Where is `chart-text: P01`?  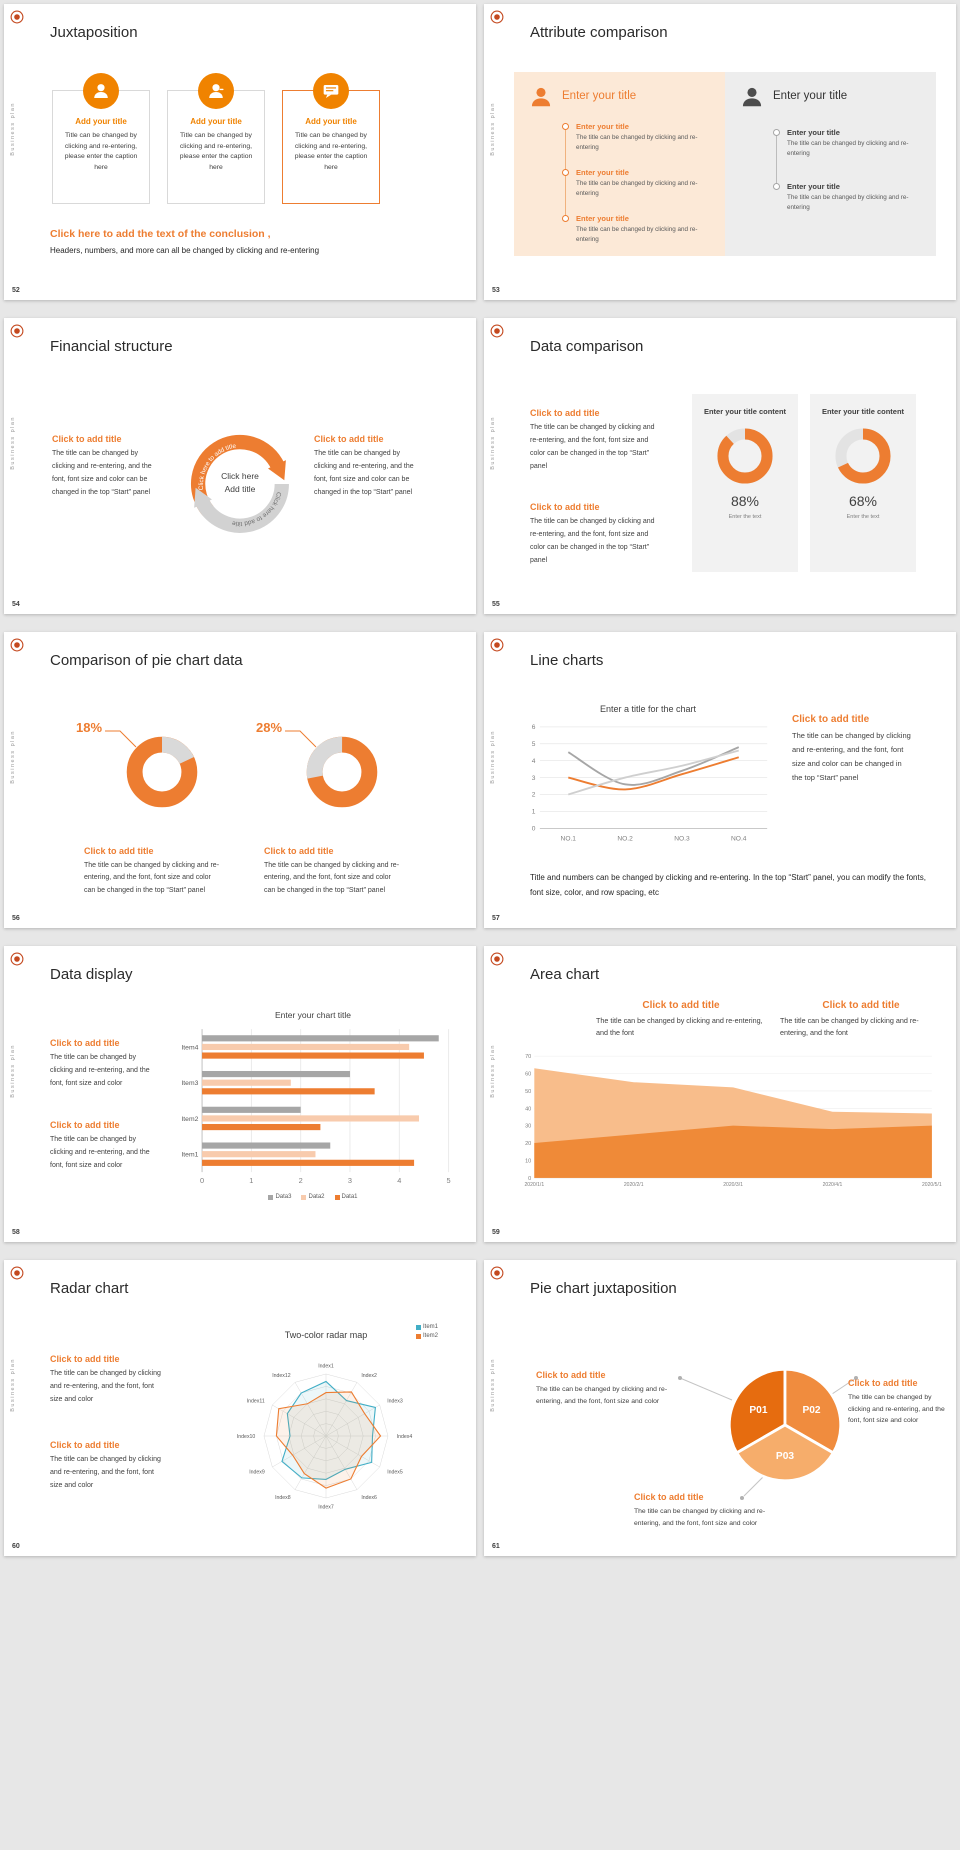
chart-text: P01 is located at coordinates (758, 1410).